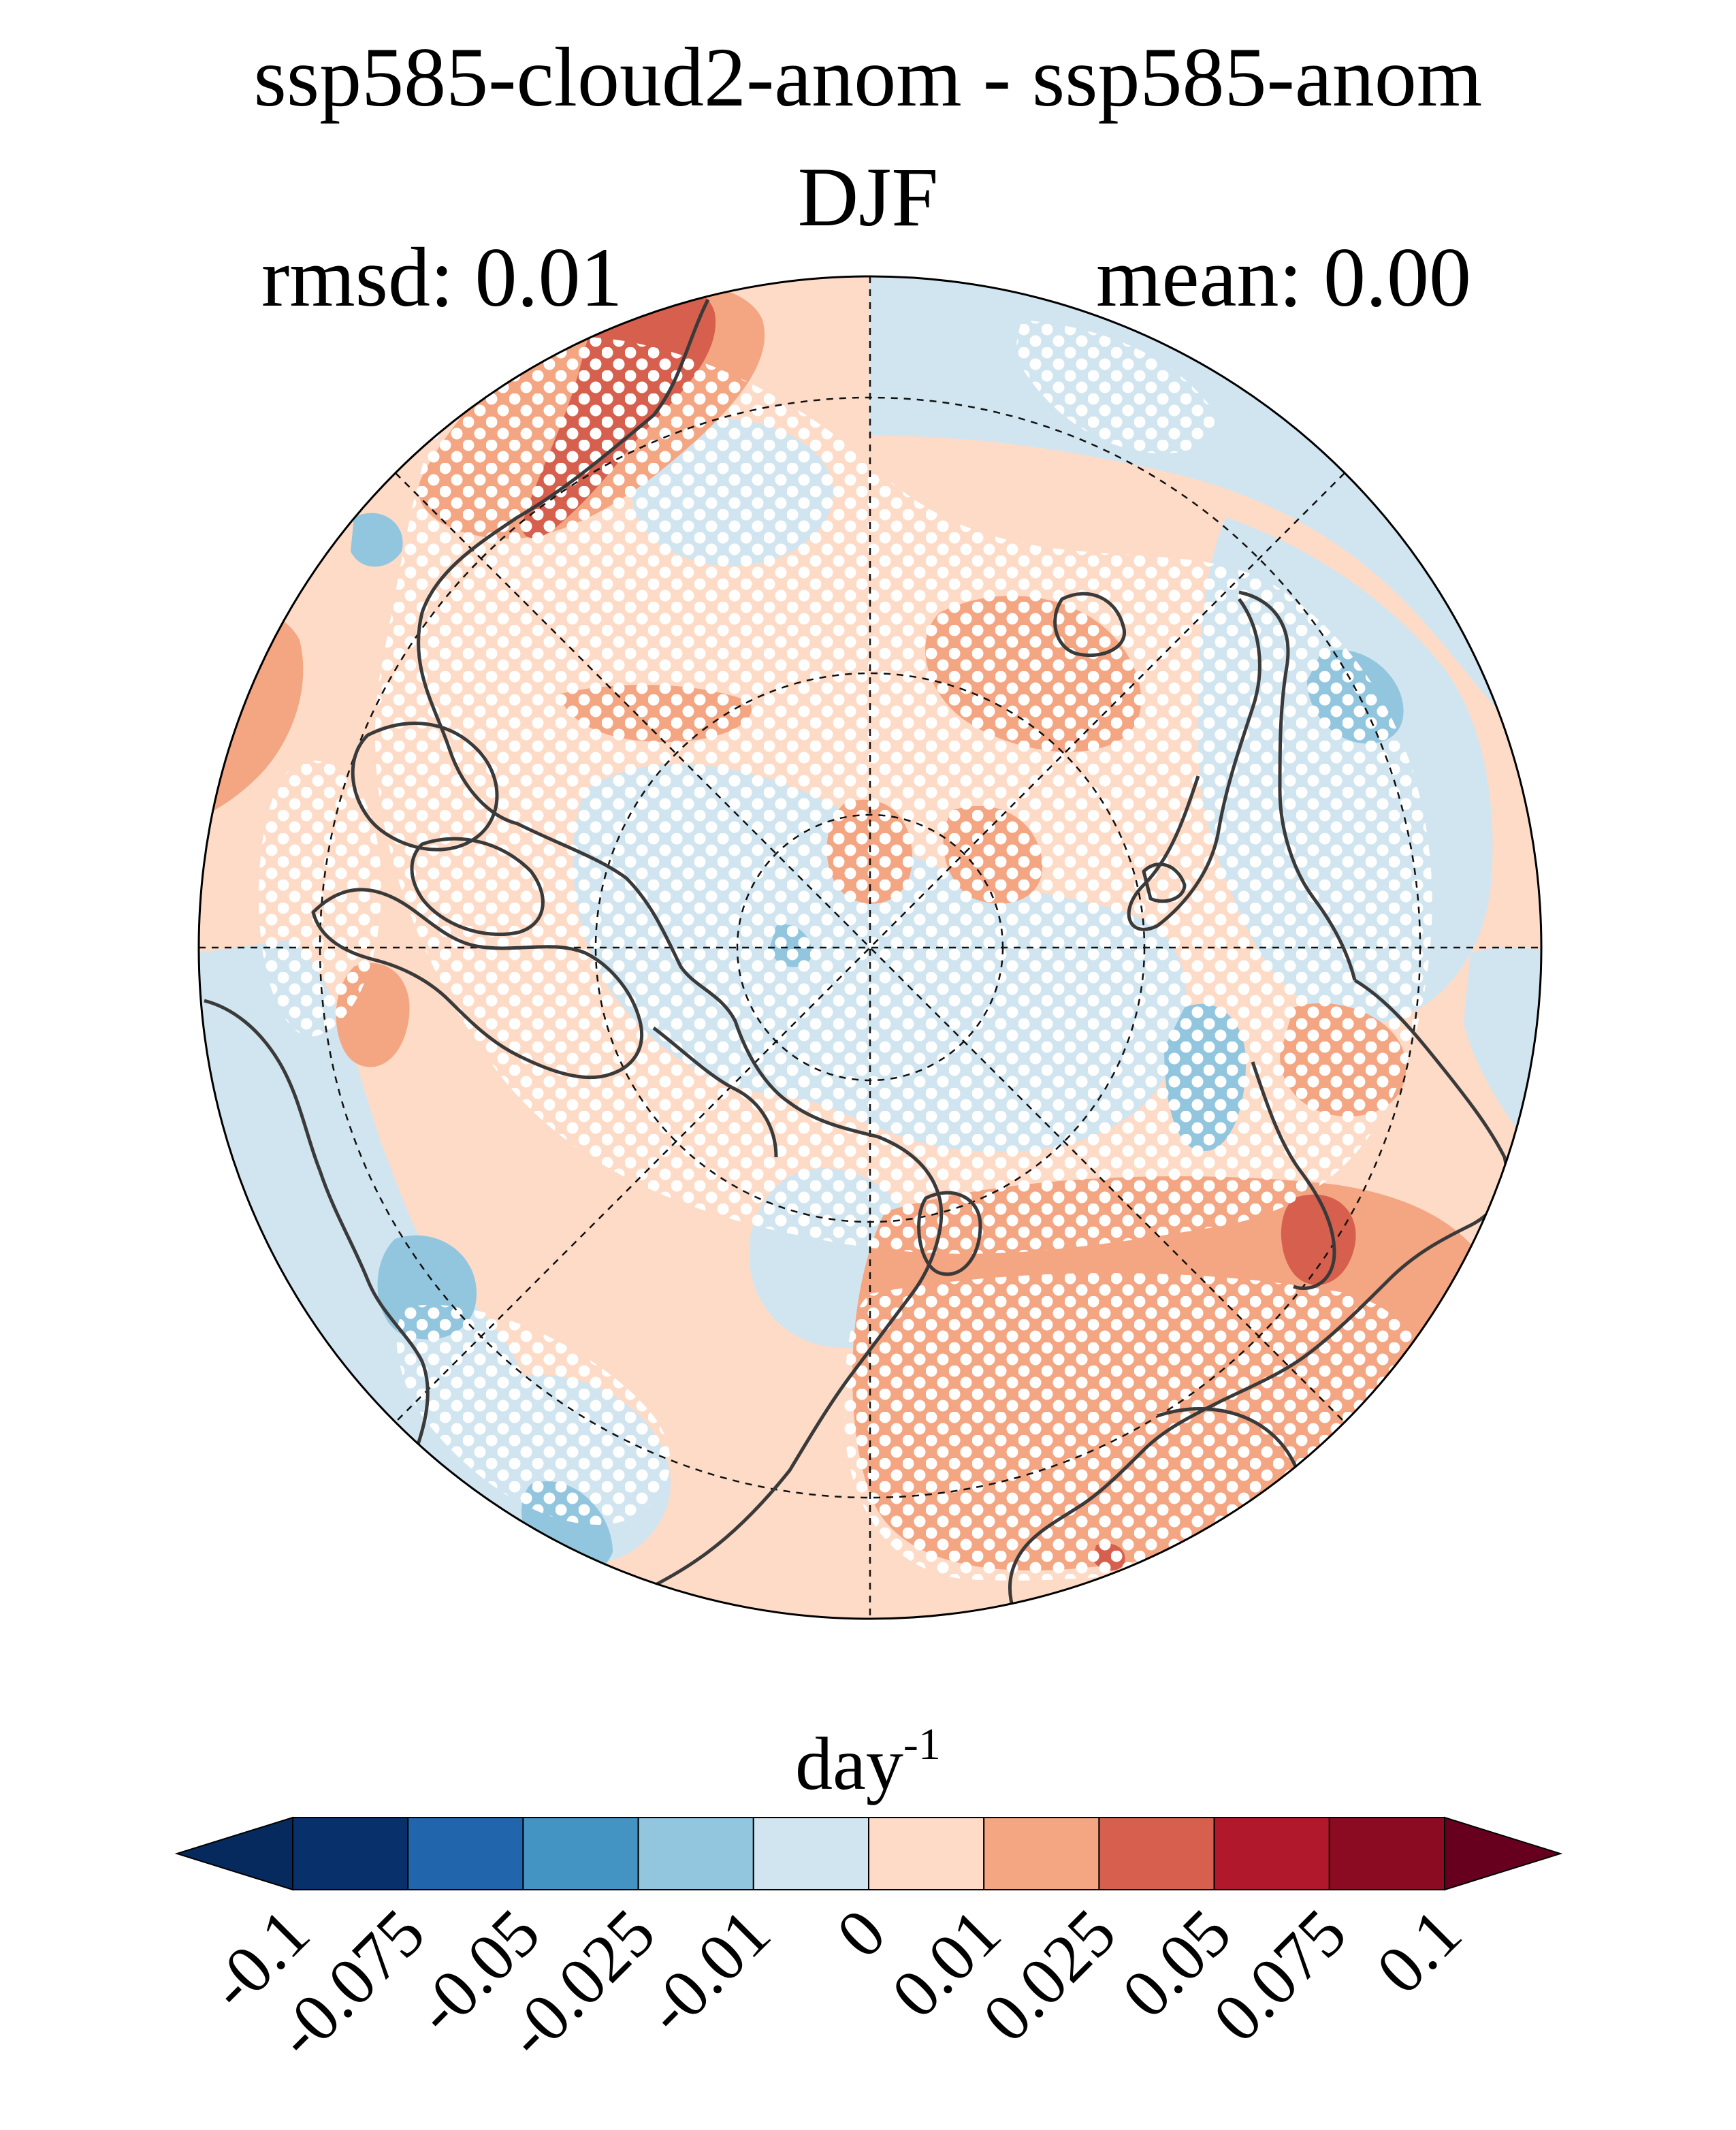 This screenshot has height=2130, width=1736. I want to click on units-base: day, so click(849, 1763).